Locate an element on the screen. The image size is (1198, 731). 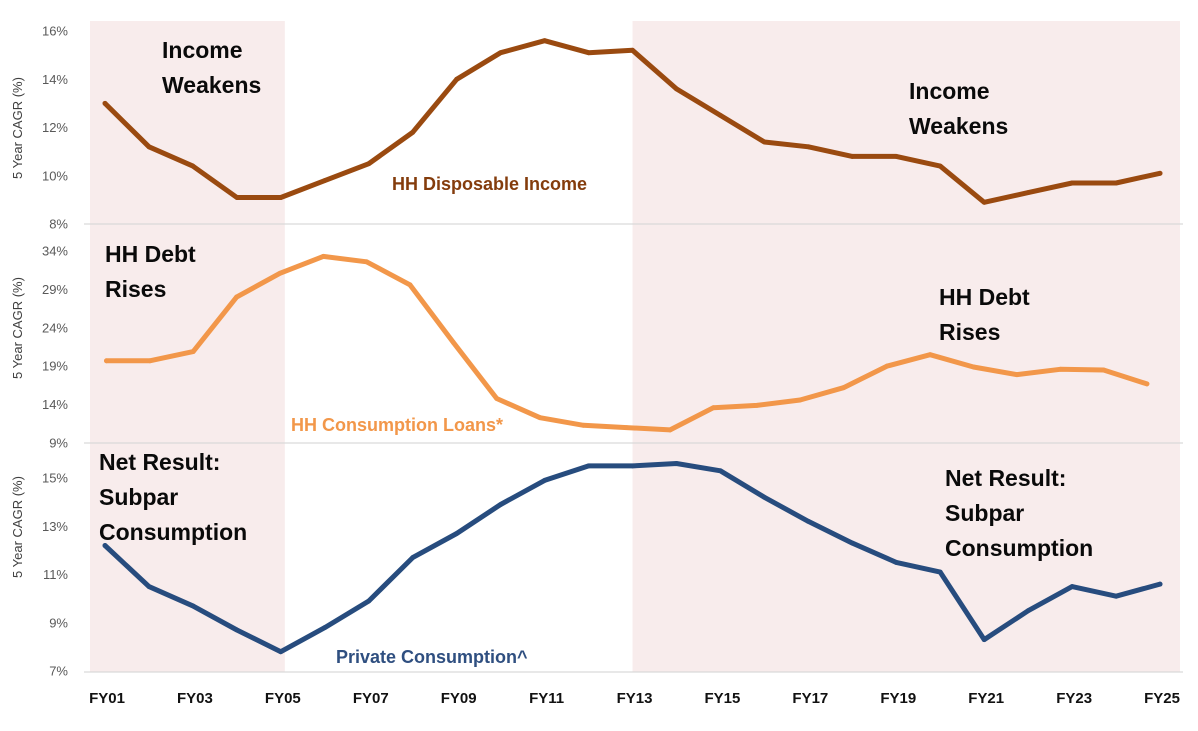
y-tick-label: 16% is located at coordinates (55, 31).